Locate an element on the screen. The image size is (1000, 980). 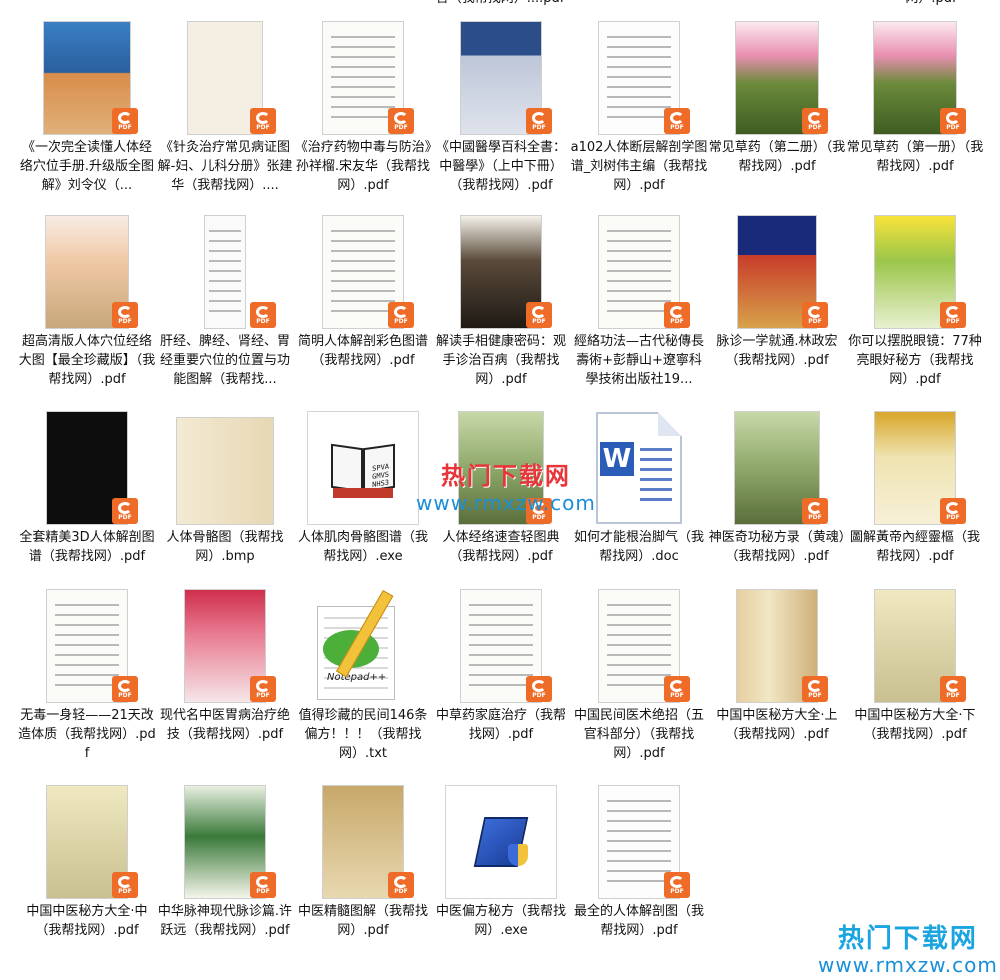
file-thumbnail: W is located at coordinates (639, 466).